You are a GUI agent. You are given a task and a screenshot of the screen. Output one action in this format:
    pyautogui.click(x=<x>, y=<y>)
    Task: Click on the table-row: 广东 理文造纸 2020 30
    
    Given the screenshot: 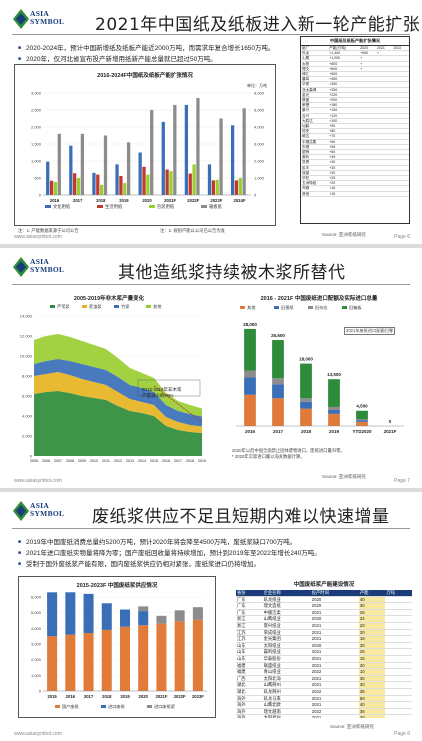 What is the action you would take?
    pyautogui.click(x=324, y=606)
    